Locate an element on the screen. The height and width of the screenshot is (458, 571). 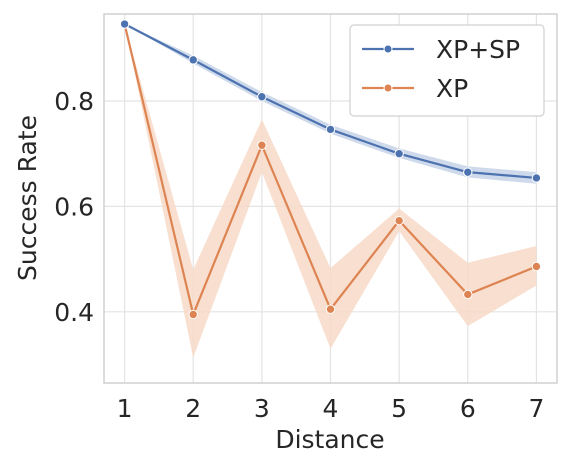
y-tick-labels: 0.4 0.6 0.8 is located at coordinates (74, 207).